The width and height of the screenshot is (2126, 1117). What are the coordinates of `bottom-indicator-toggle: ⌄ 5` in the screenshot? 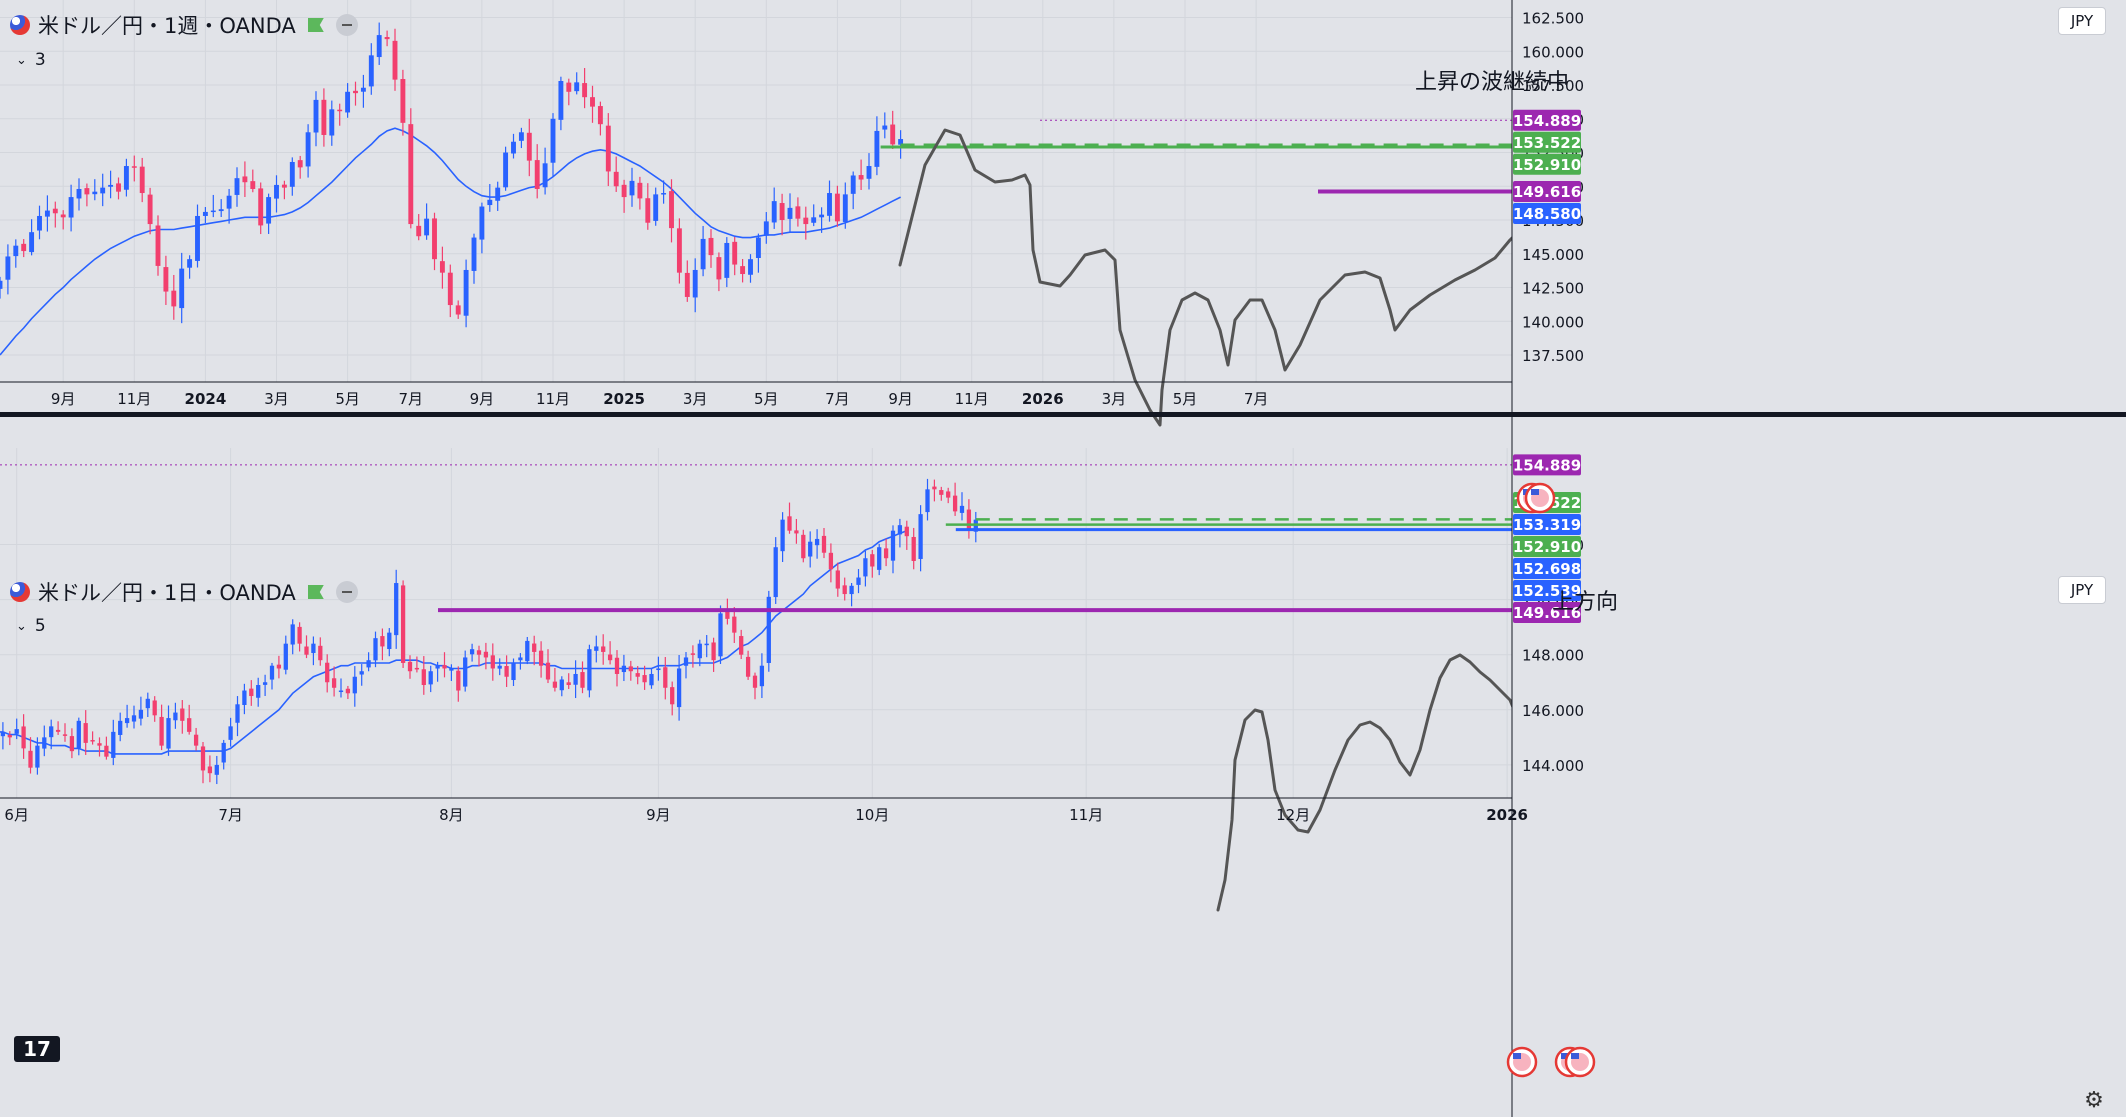 It's located at (31, 626).